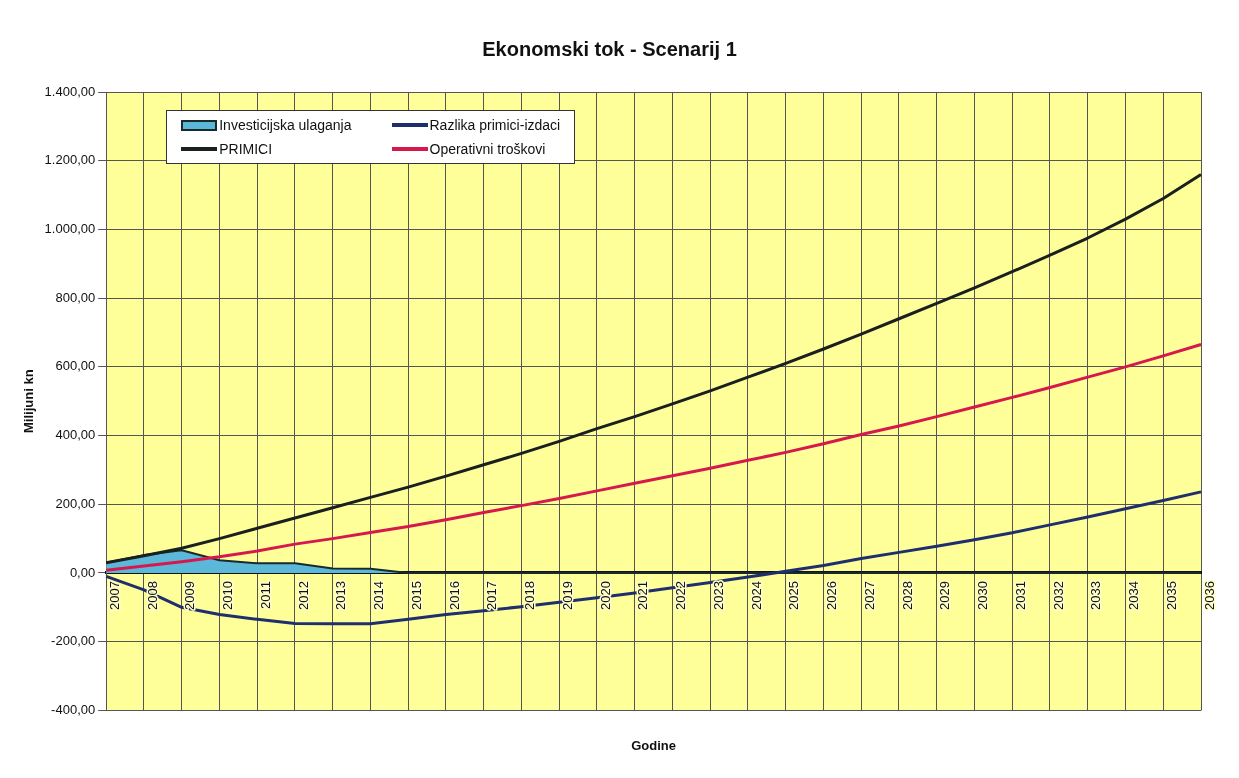  What do you see at coordinates (643, 595) in the screenshot?
I see `x-tick-label: 2021` at bounding box center [643, 595].